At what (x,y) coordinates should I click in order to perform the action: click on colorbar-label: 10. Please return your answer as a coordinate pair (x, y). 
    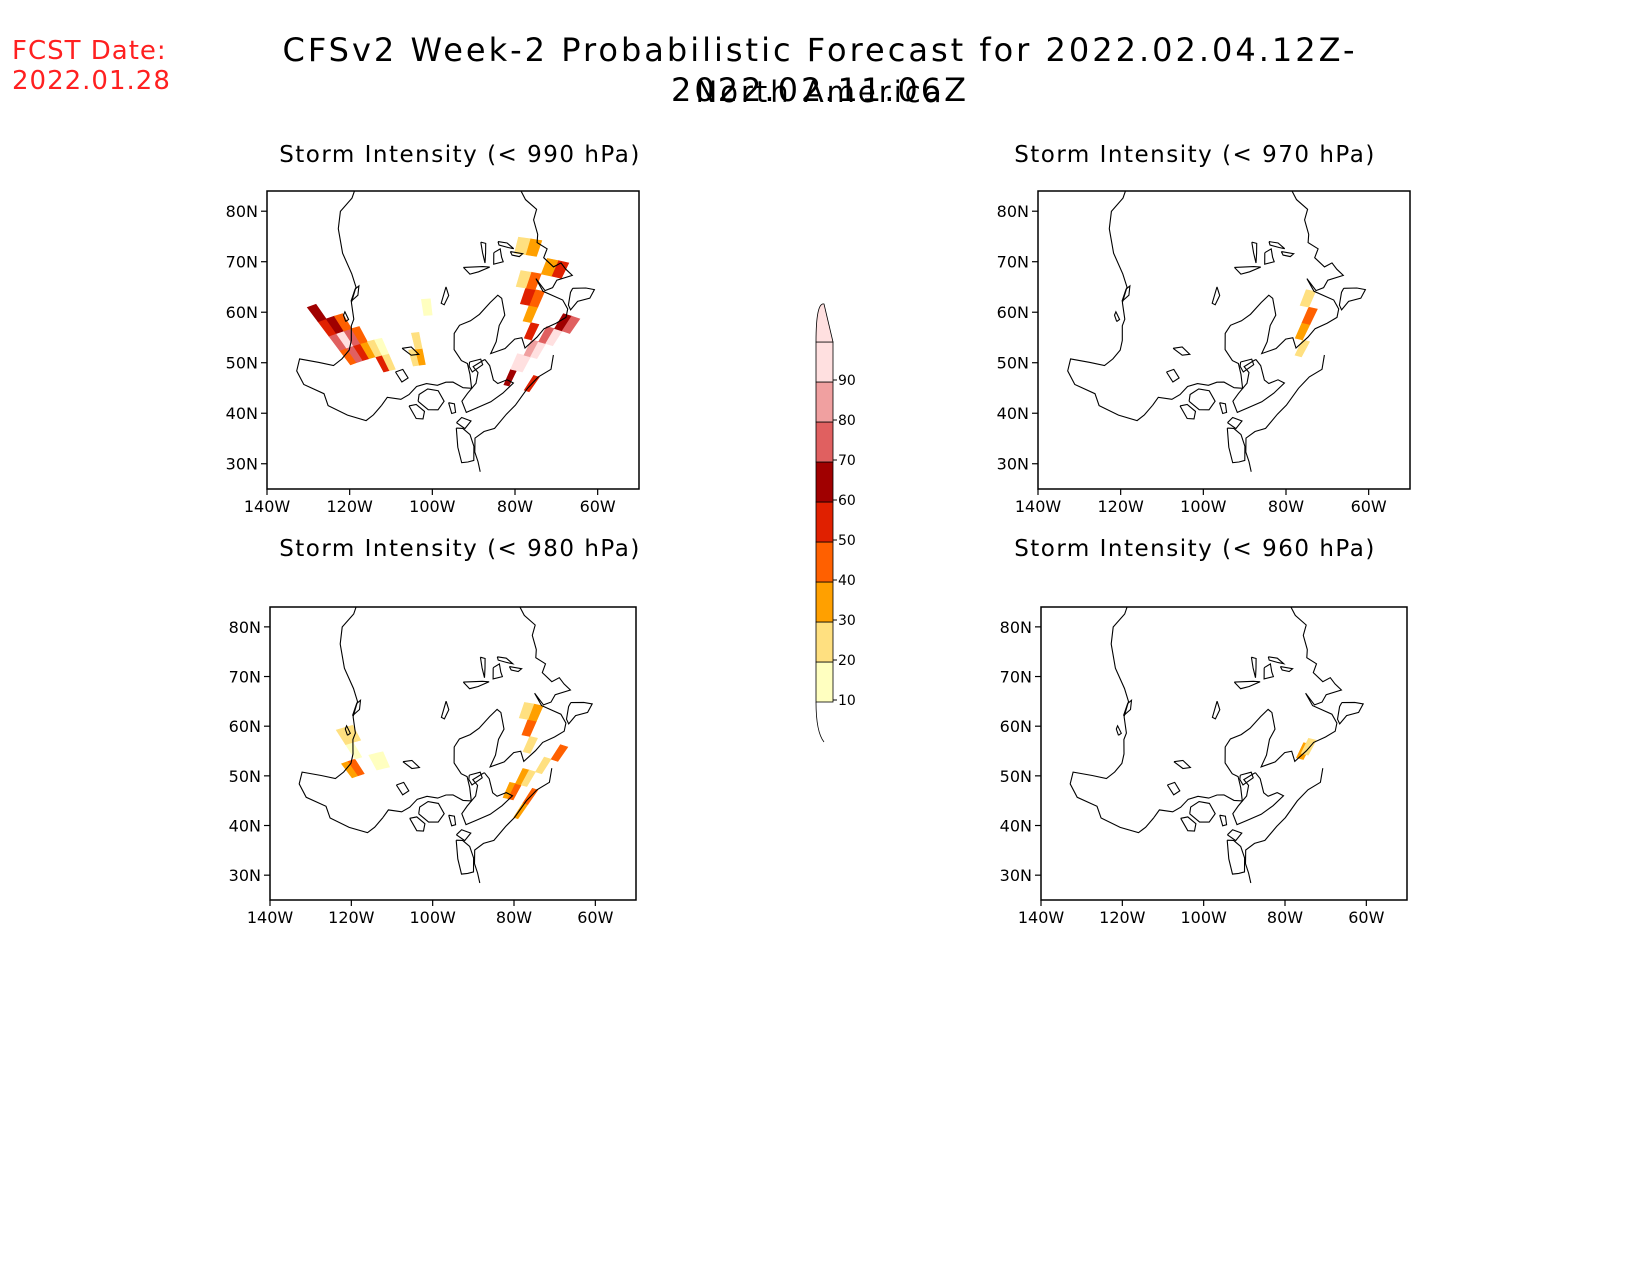
    Looking at the image, I should click on (847, 701).